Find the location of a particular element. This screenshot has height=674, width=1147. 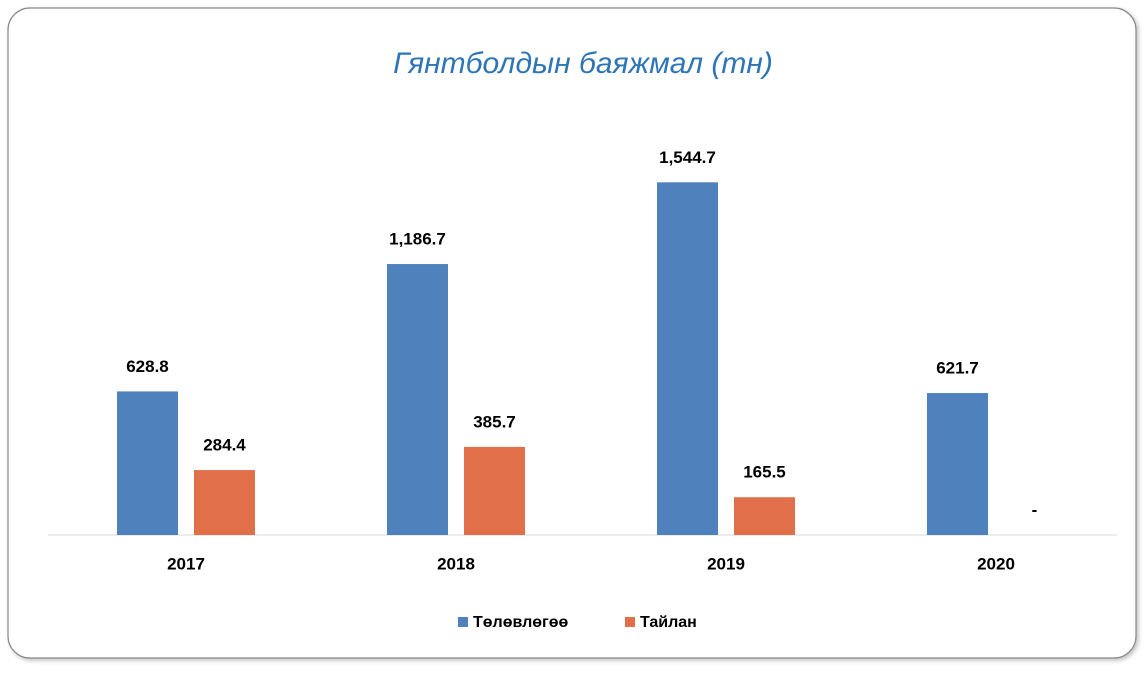

data-label: 1,544.7 is located at coordinates (687, 157).